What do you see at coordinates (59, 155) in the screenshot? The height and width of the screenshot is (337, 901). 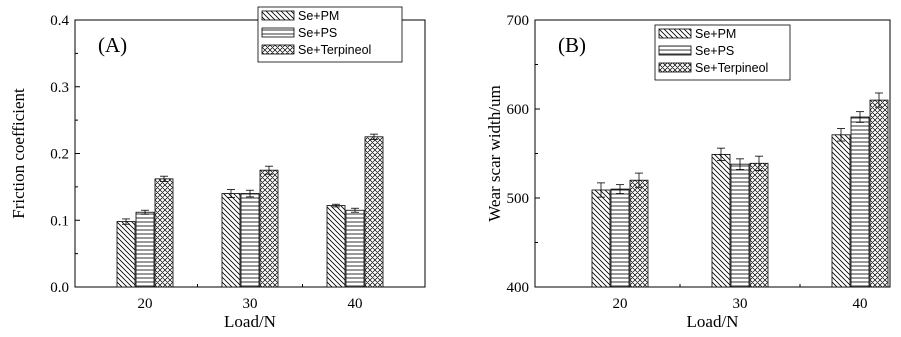 I see `y-tick-label: 0.2` at bounding box center [59, 155].